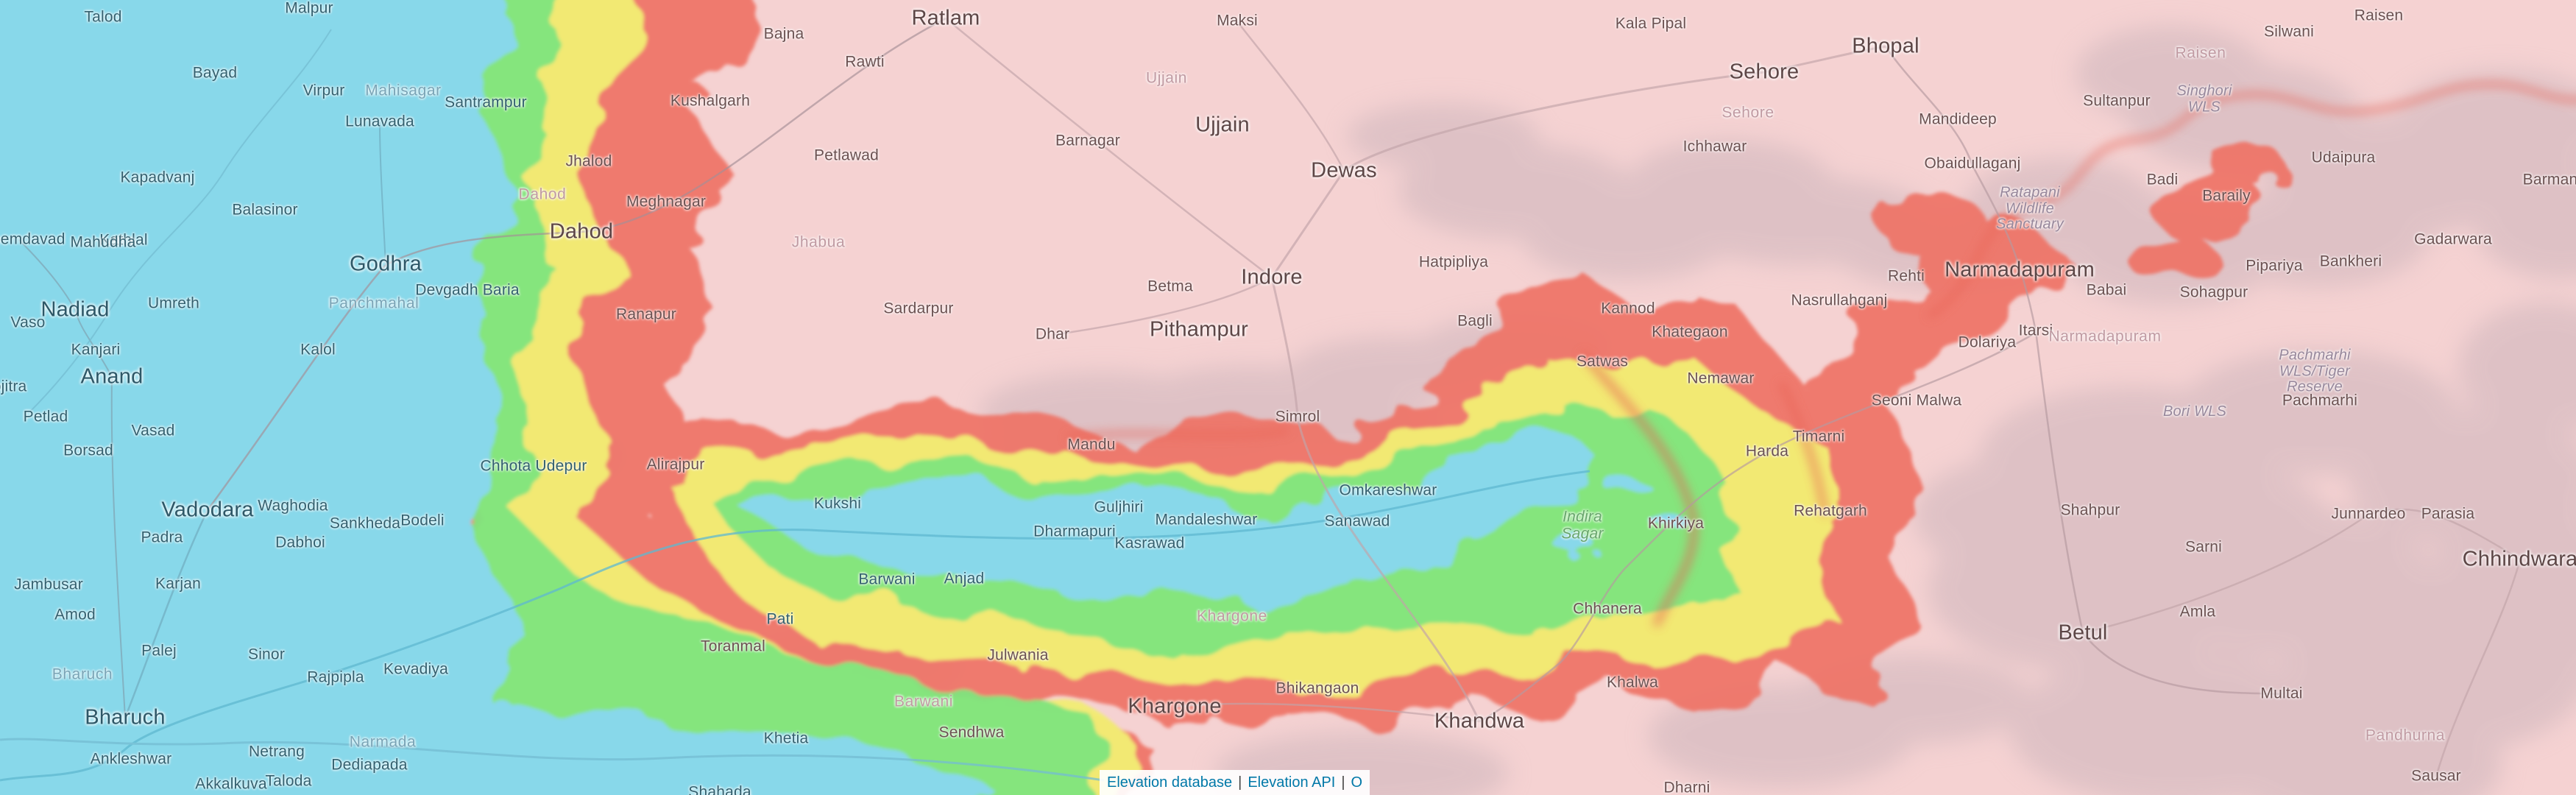 The image size is (2576, 795). I want to click on attribution-link-clipped: O, so click(1357, 782).